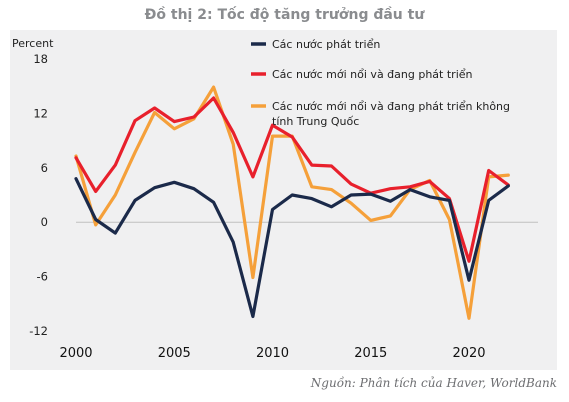 The height and width of the screenshot is (402, 569). I want to click on x-axis-ticks: 2000 2005 2010 2015 2020, so click(272, 353).